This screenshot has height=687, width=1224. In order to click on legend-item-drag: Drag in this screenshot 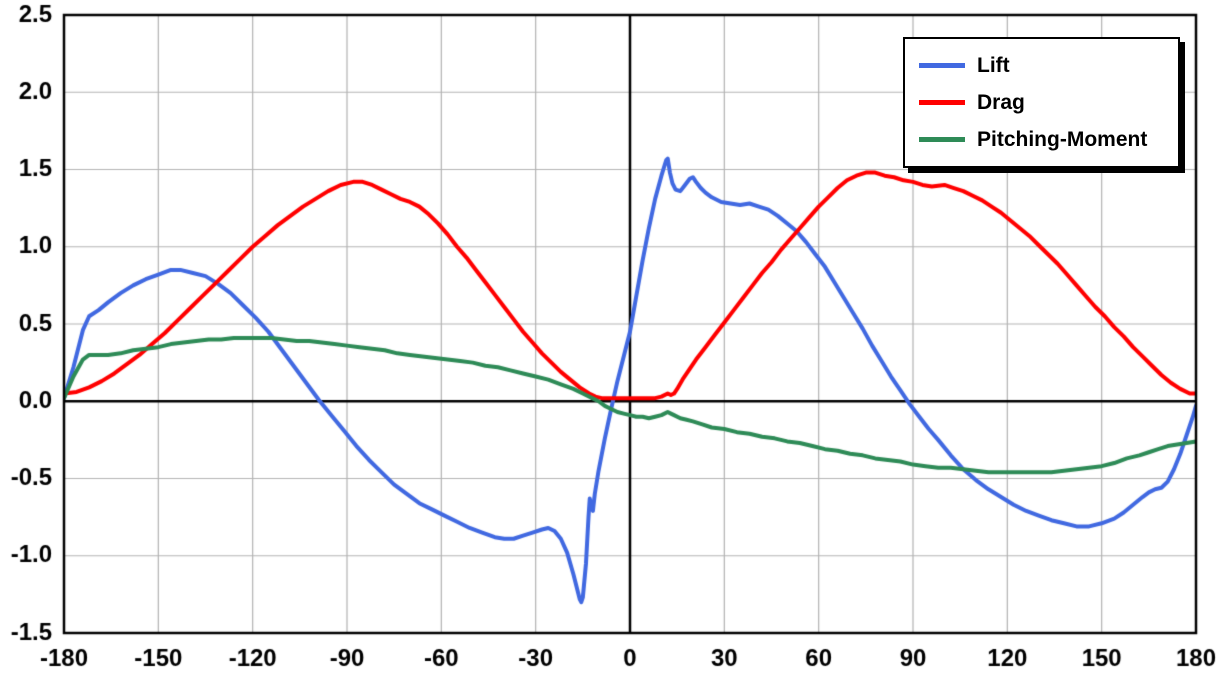, I will do `click(1041, 102)`.